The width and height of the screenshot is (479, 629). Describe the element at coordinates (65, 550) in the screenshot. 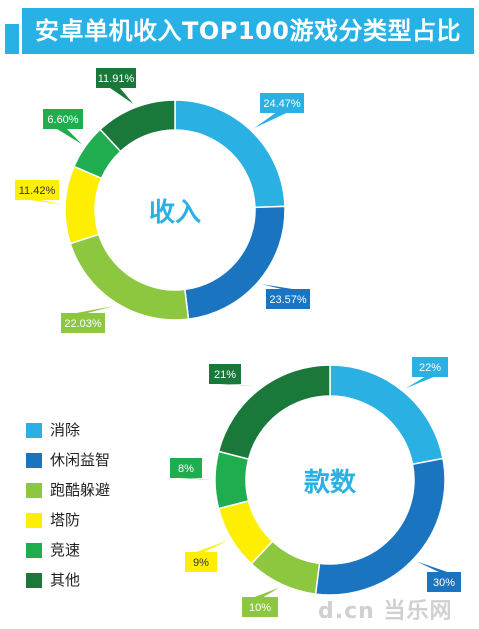

I see `legend-label: 竞速` at that location.